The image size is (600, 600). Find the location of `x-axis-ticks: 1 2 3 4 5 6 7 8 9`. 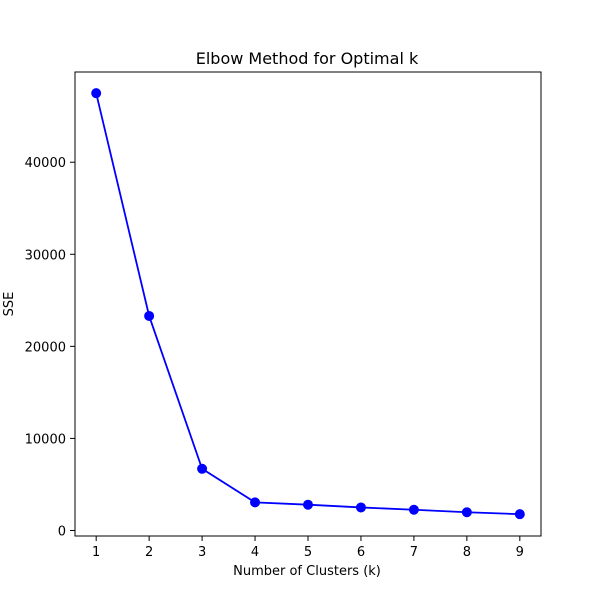

x-axis-ticks: 1 2 3 4 5 6 7 8 9 is located at coordinates (308, 548).